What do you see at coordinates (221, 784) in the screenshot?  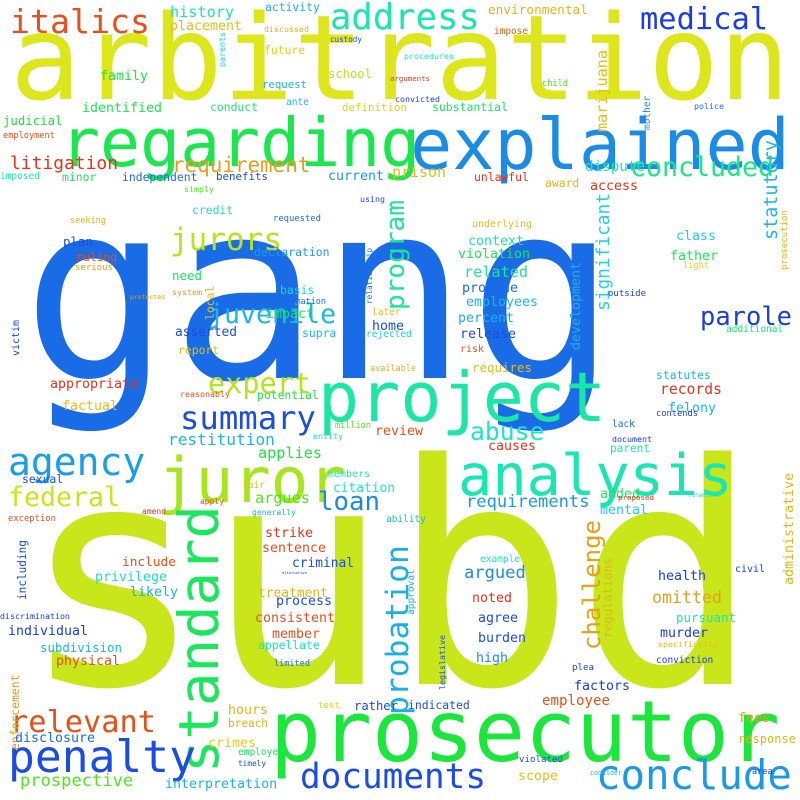 I see `word-interpretation: interpretation` at bounding box center [221, 784].